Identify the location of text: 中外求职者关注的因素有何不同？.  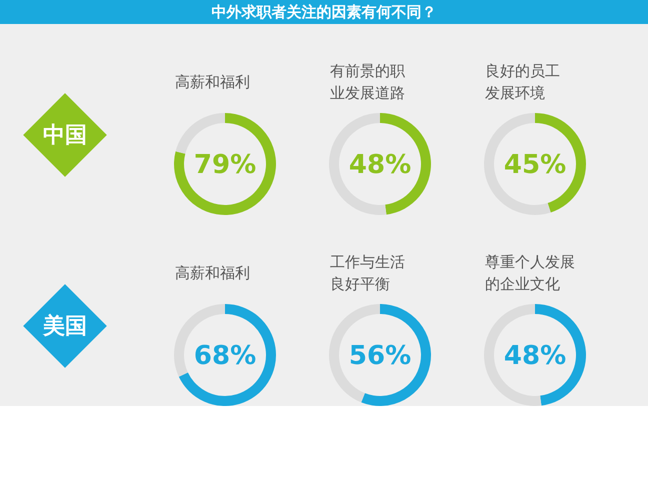
(324, 12).